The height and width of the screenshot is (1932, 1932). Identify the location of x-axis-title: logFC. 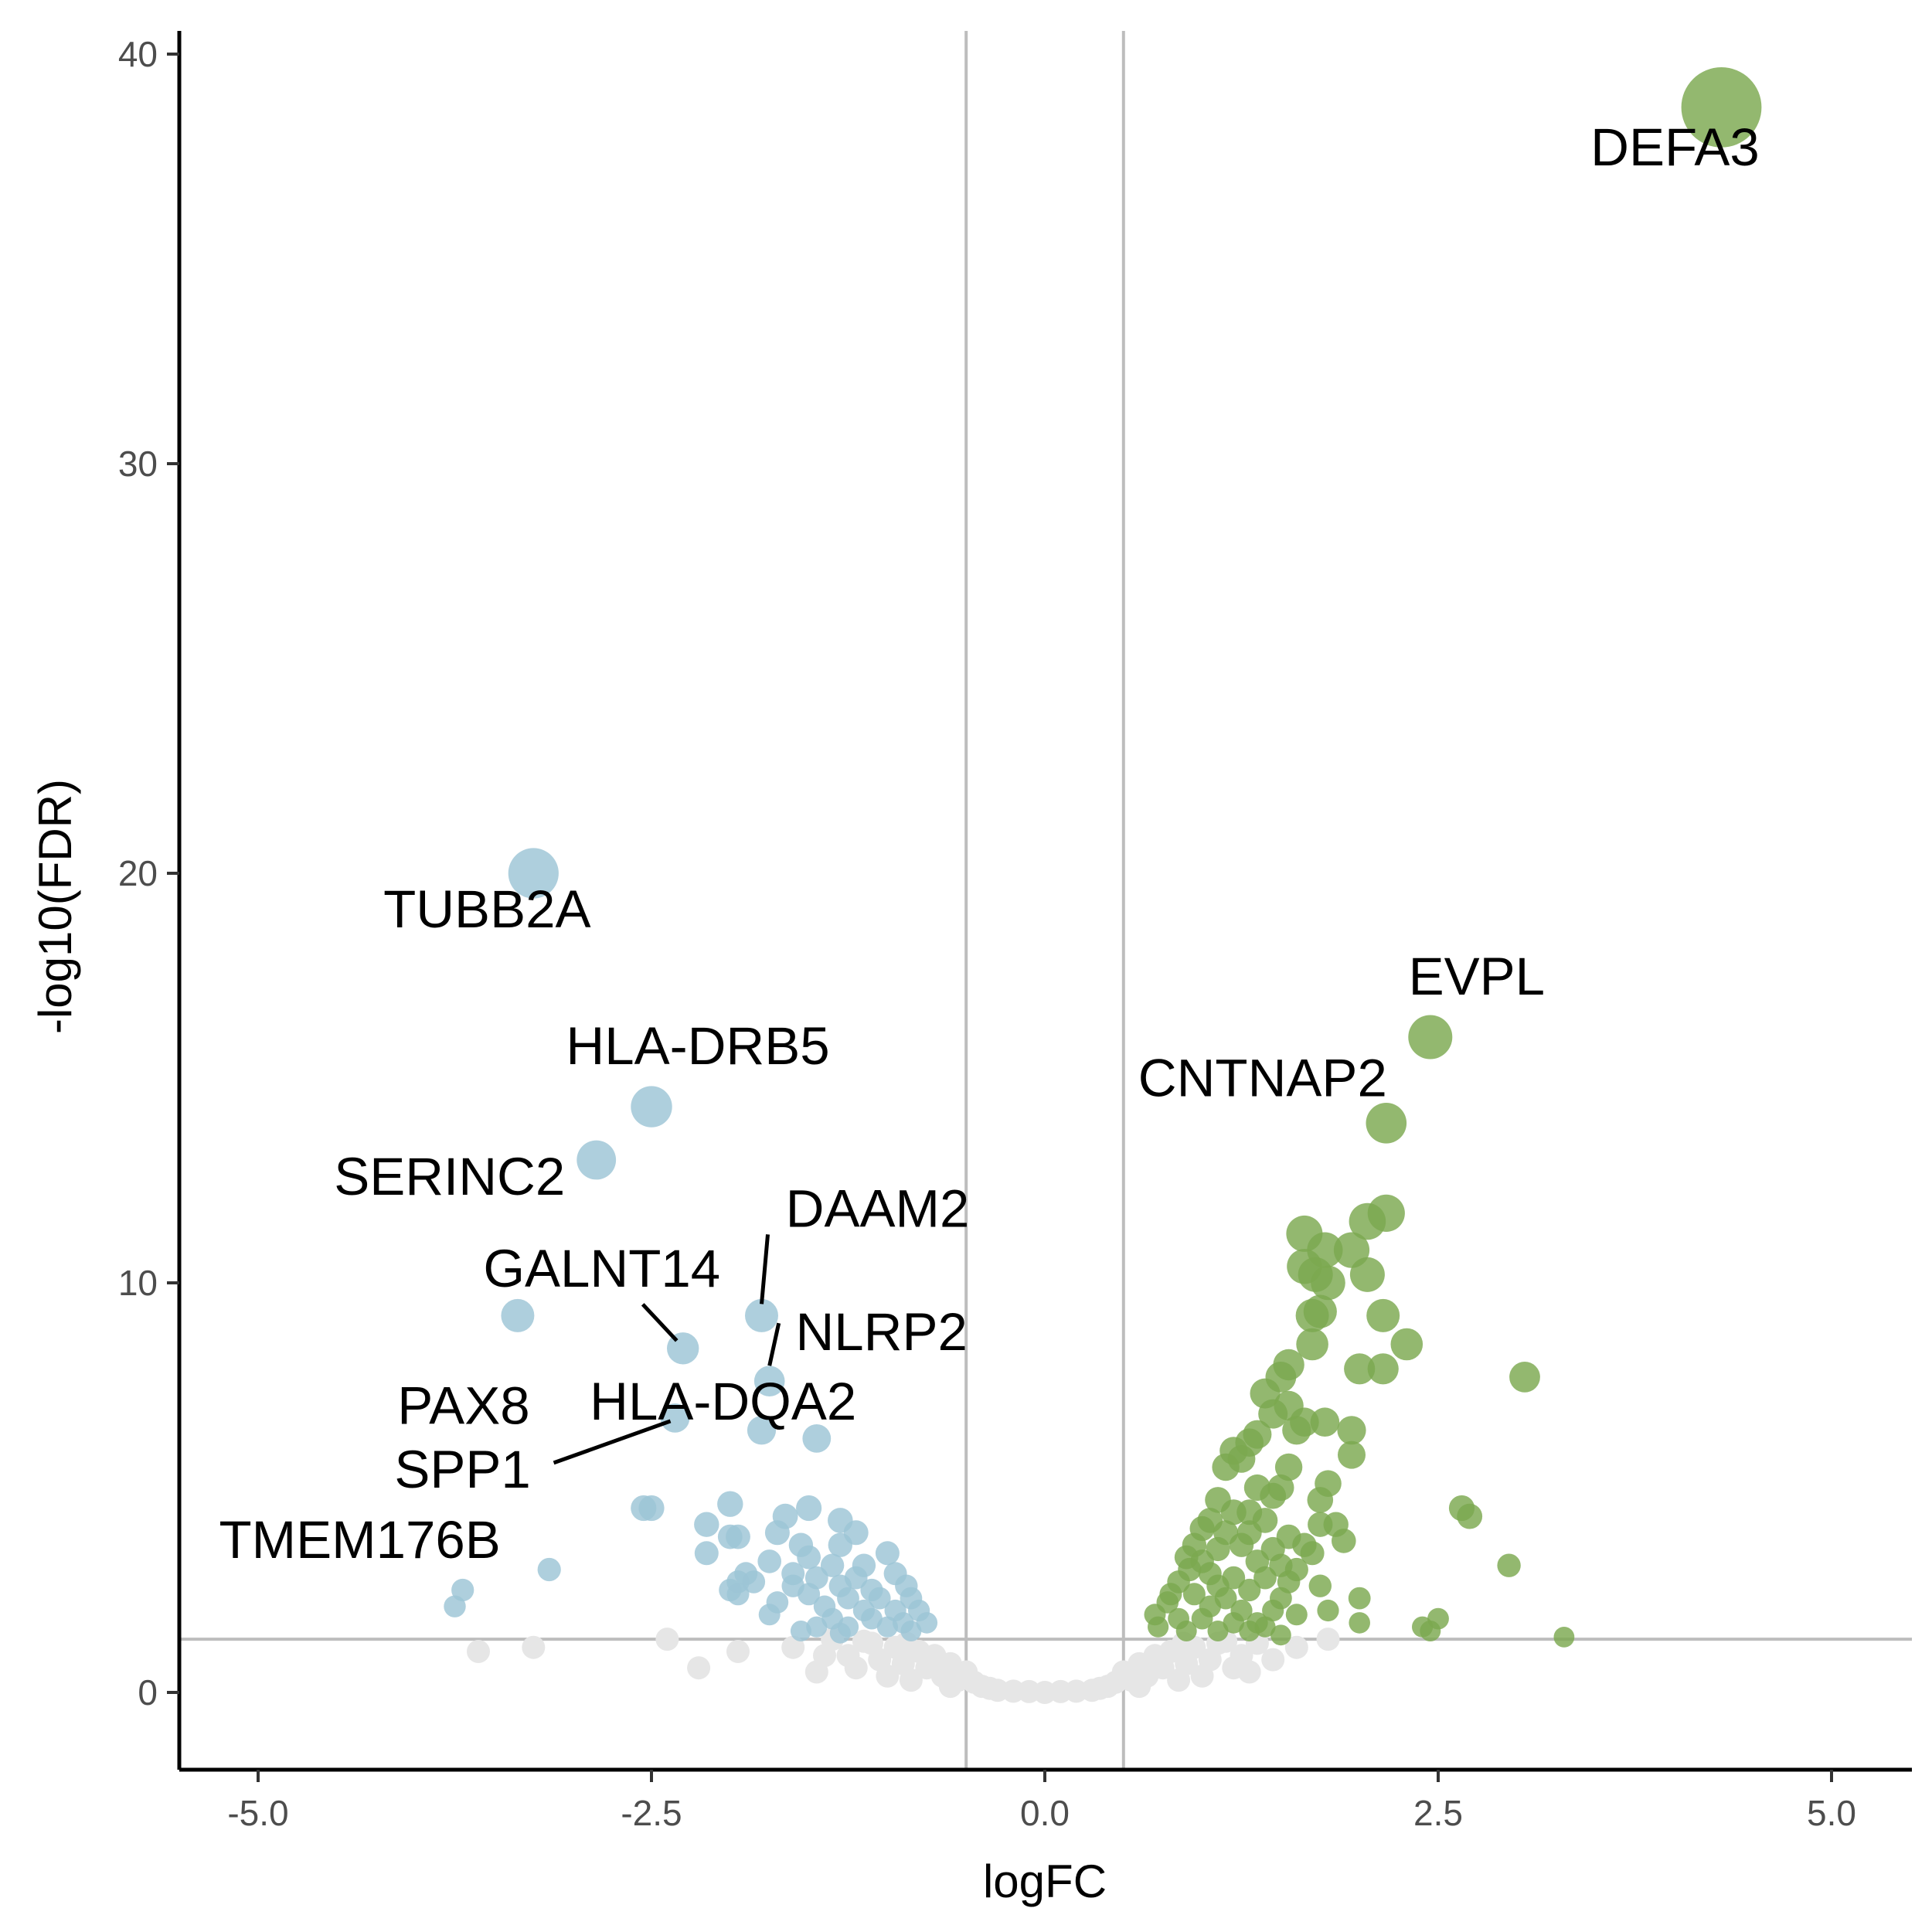
(1045, 1881).